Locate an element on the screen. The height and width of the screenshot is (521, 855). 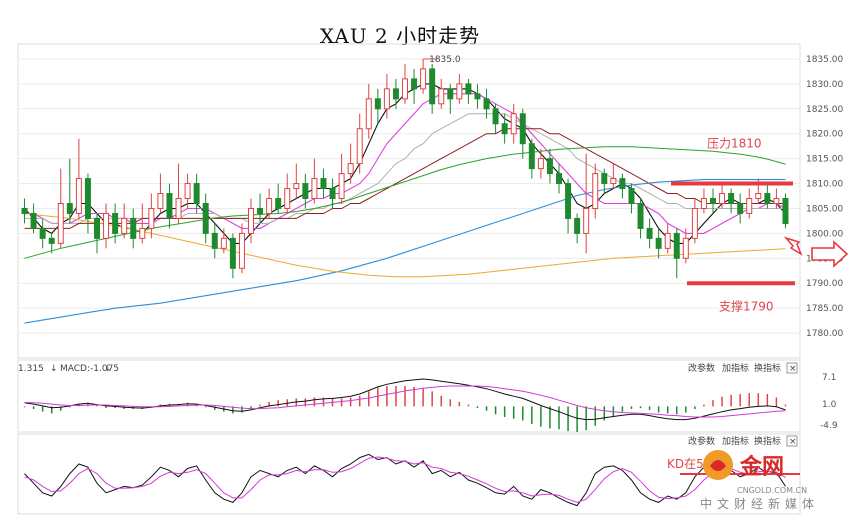
support-label: 支撑1790 is located at coordinates (746, 306).